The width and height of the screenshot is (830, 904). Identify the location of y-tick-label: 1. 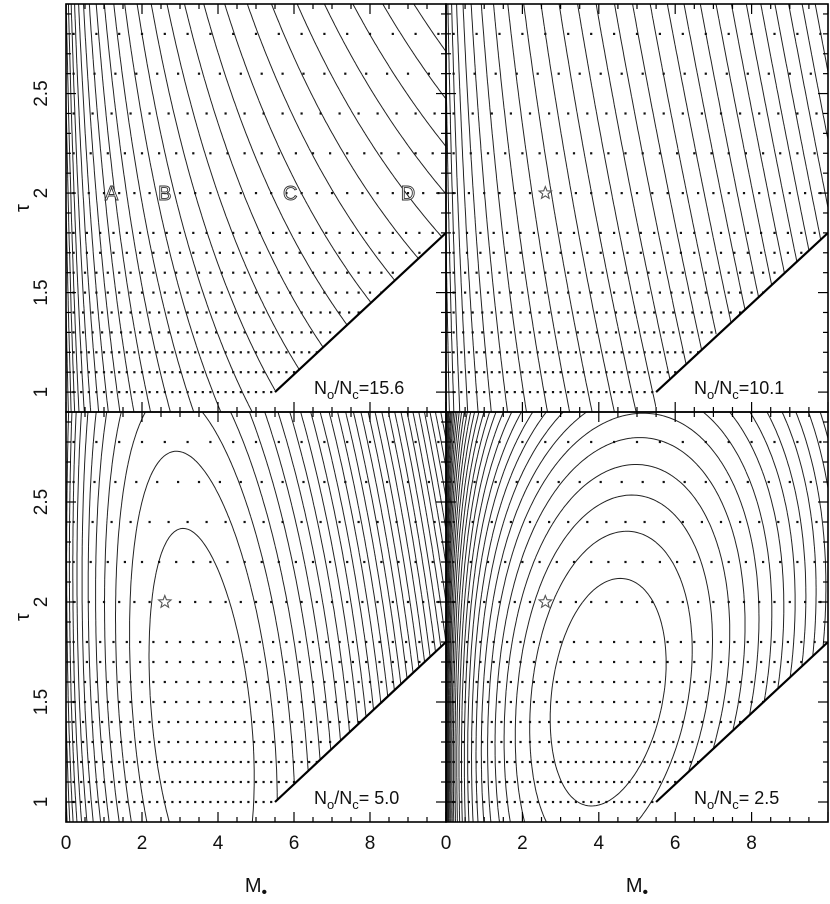
(41, 802).